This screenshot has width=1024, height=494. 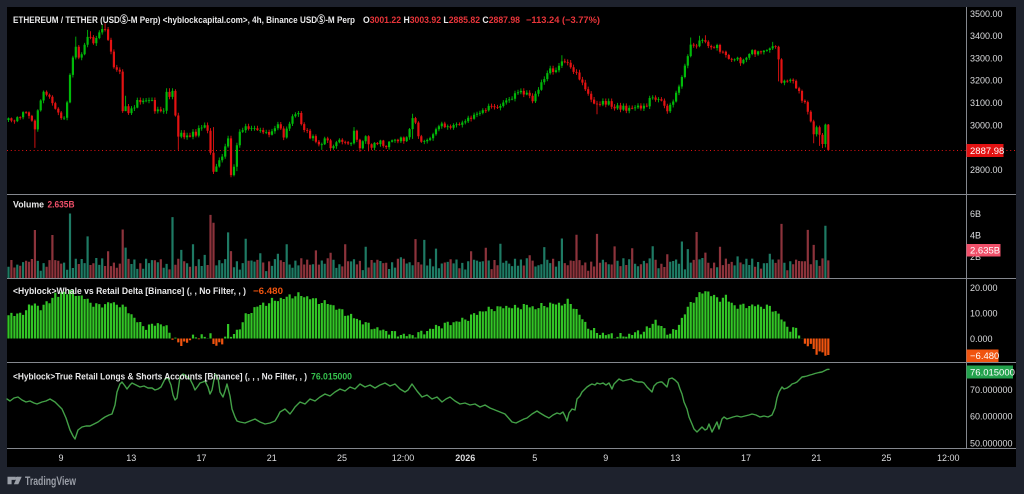 I want to click on svg-text: 3300.00, so click(x=986, y=58).